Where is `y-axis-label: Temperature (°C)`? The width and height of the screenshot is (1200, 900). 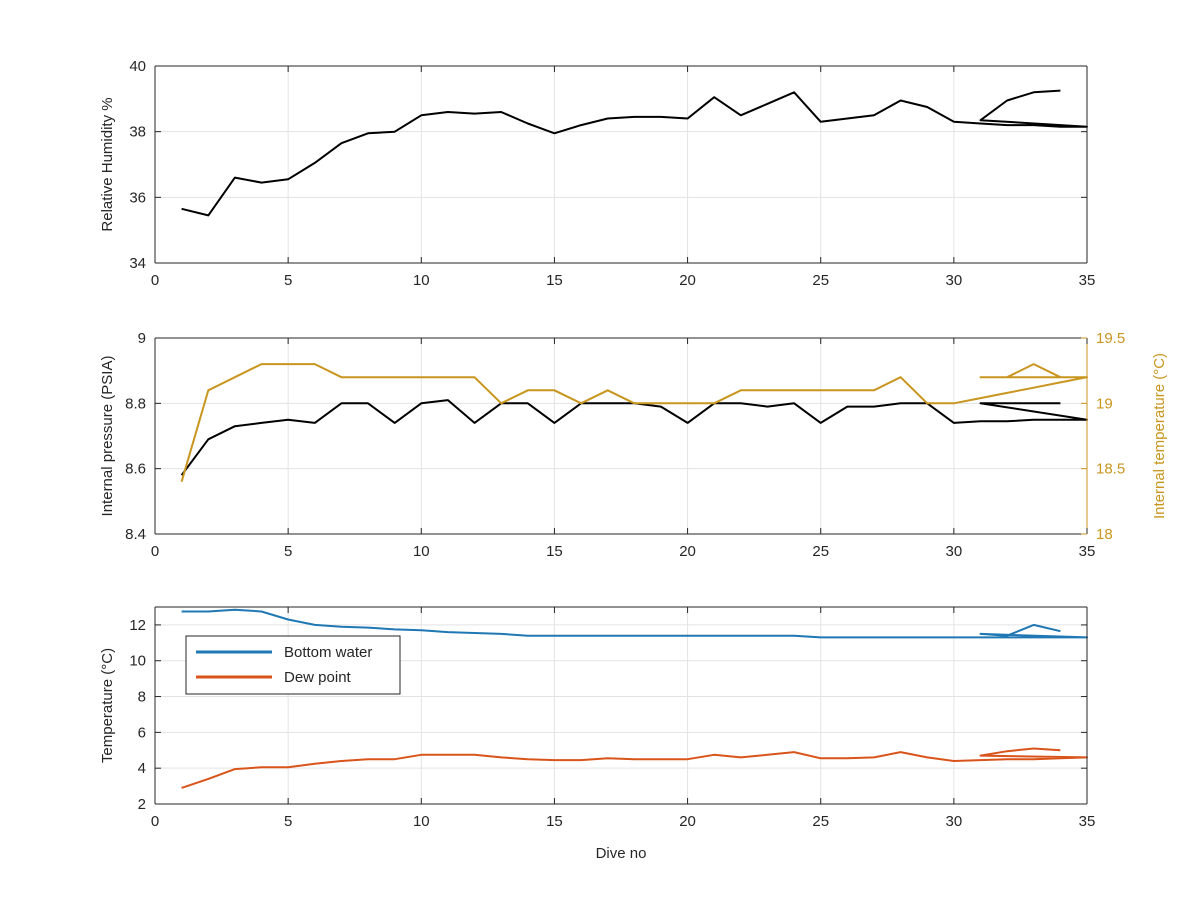
y-axis-label: Temperature (°C) is located at coordinates (107, 705).